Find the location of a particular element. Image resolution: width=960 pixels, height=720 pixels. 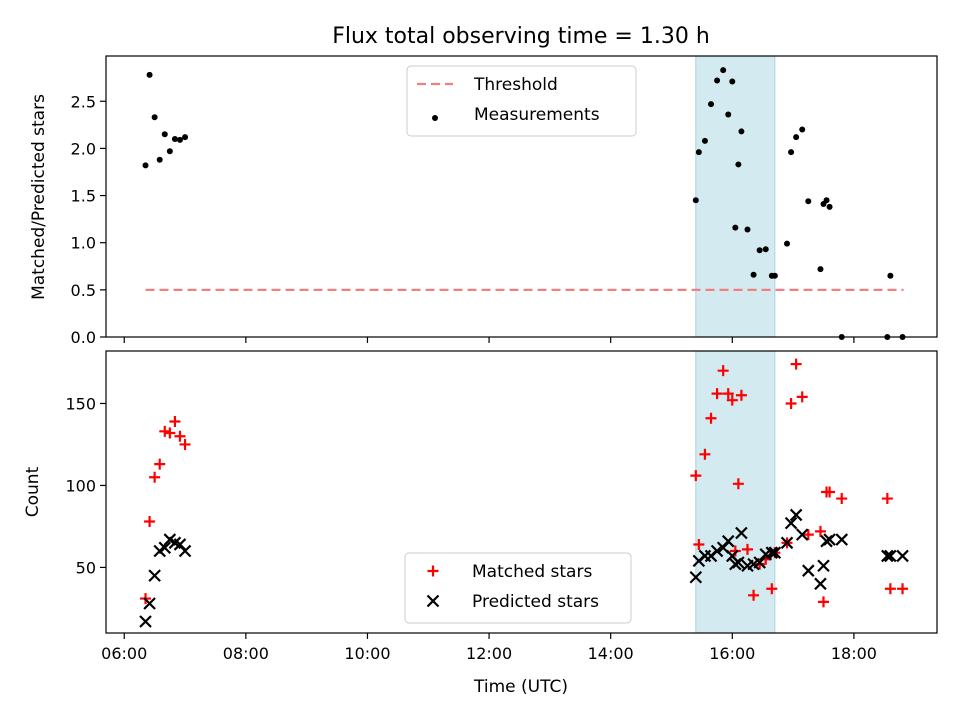

top-highlight-span is located at coordinates (735, 196).